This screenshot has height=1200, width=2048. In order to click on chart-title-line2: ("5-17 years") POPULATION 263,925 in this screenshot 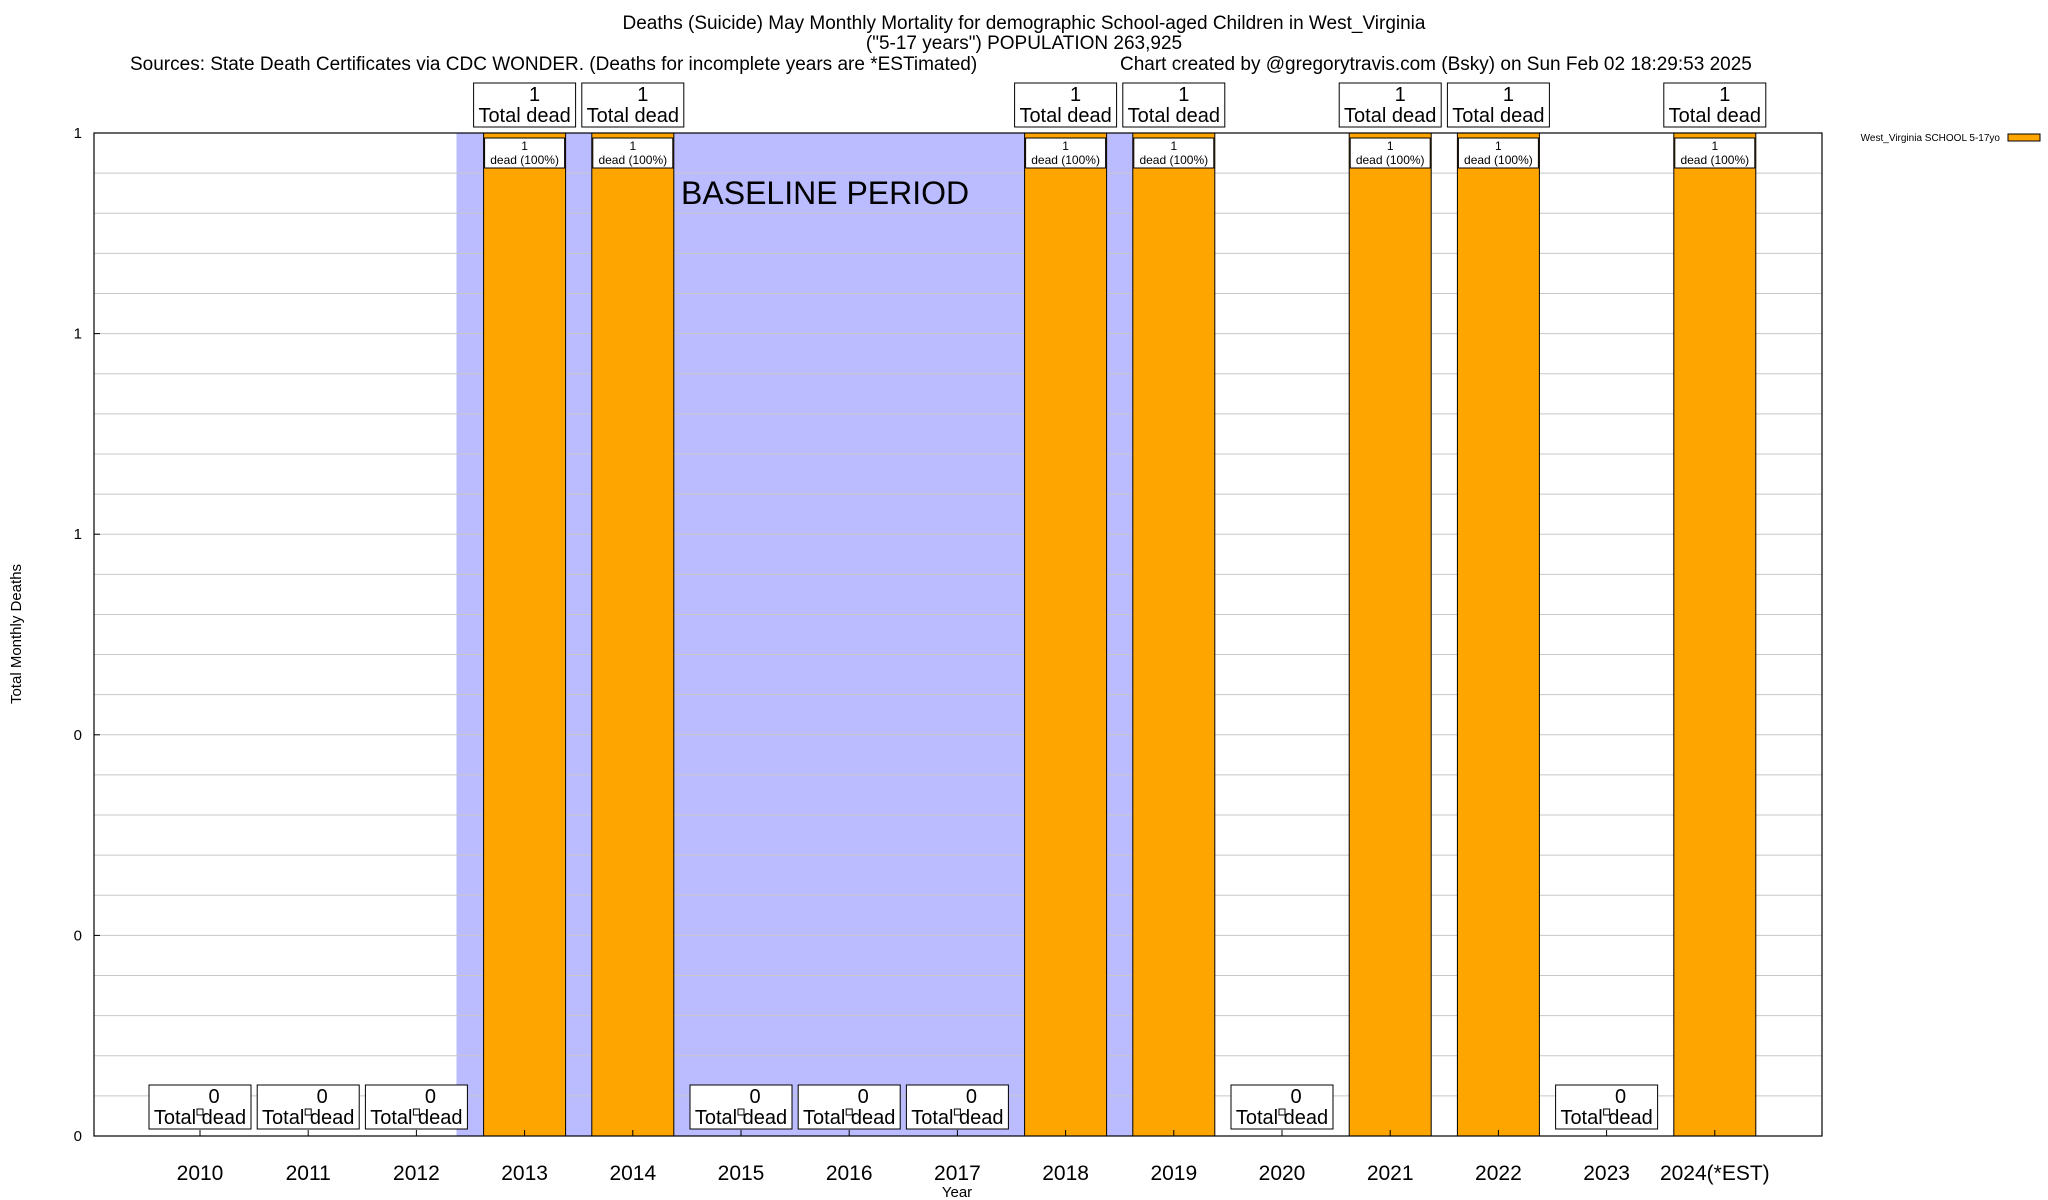, I will do `click(1024, 43)`.